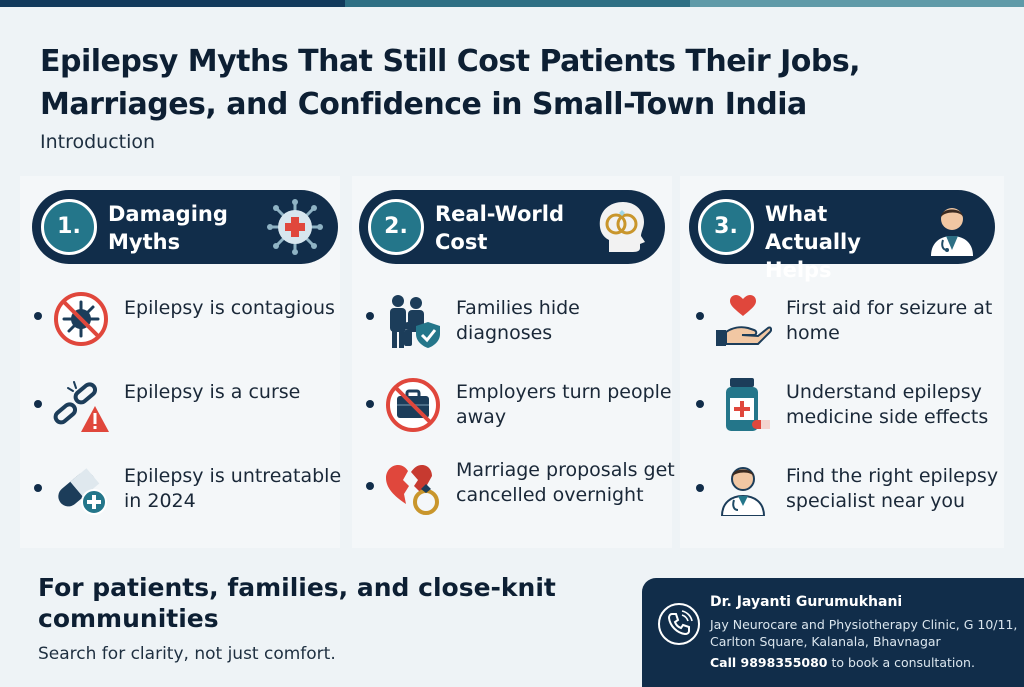 This screenshot has width=1024, height=687. I want to click on call-suffix: to book a consultation., so click(901, 662).